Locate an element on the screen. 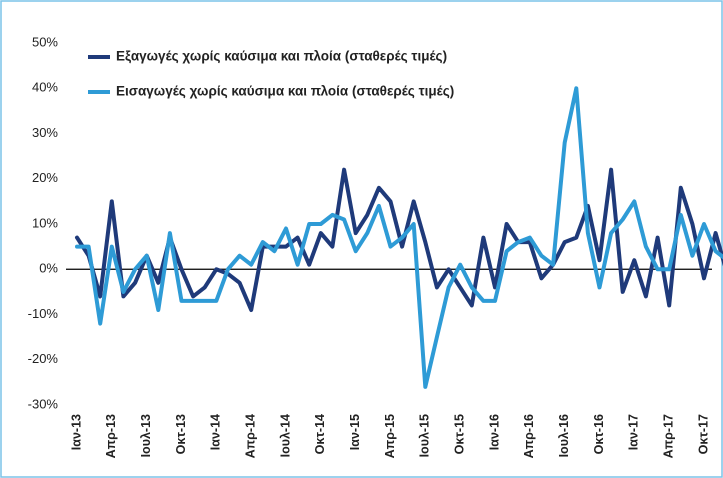  x-tick-label: Οκτ-16 is located at coordinates (599, 434).